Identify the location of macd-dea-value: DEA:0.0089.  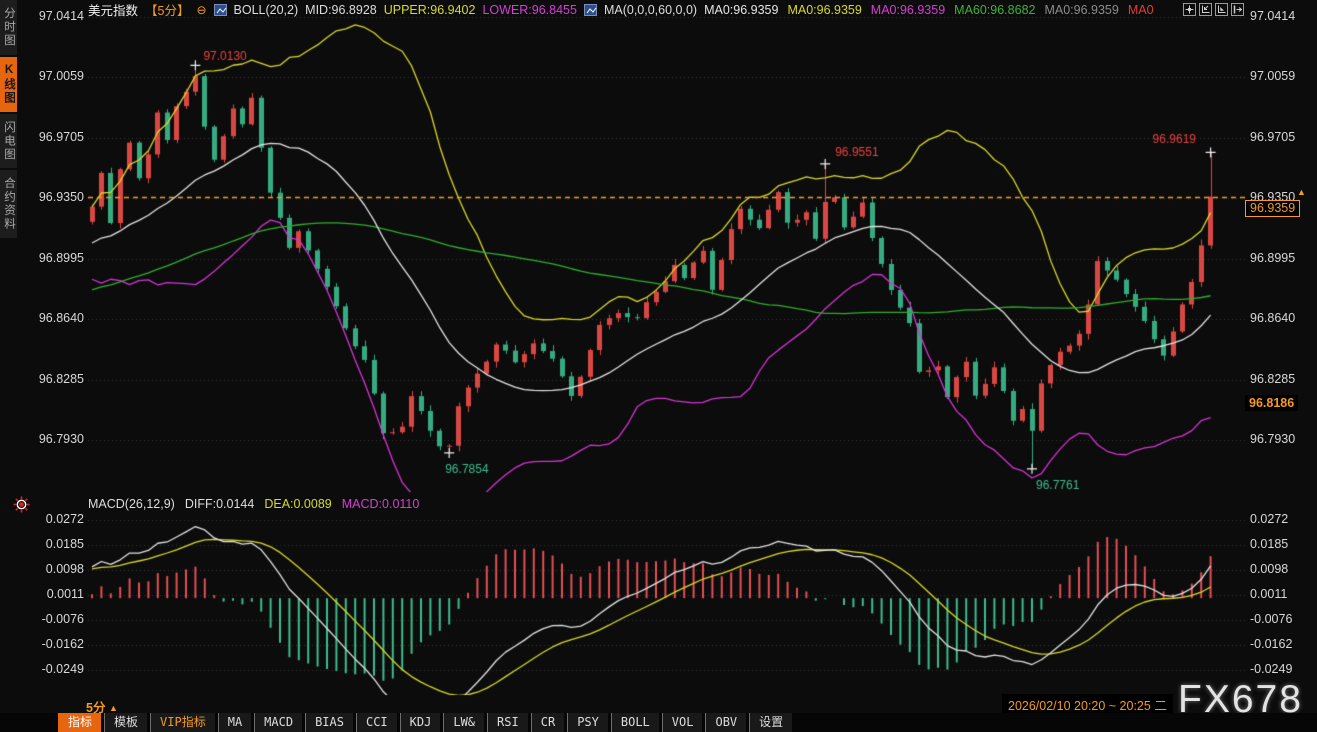
(298, 504).